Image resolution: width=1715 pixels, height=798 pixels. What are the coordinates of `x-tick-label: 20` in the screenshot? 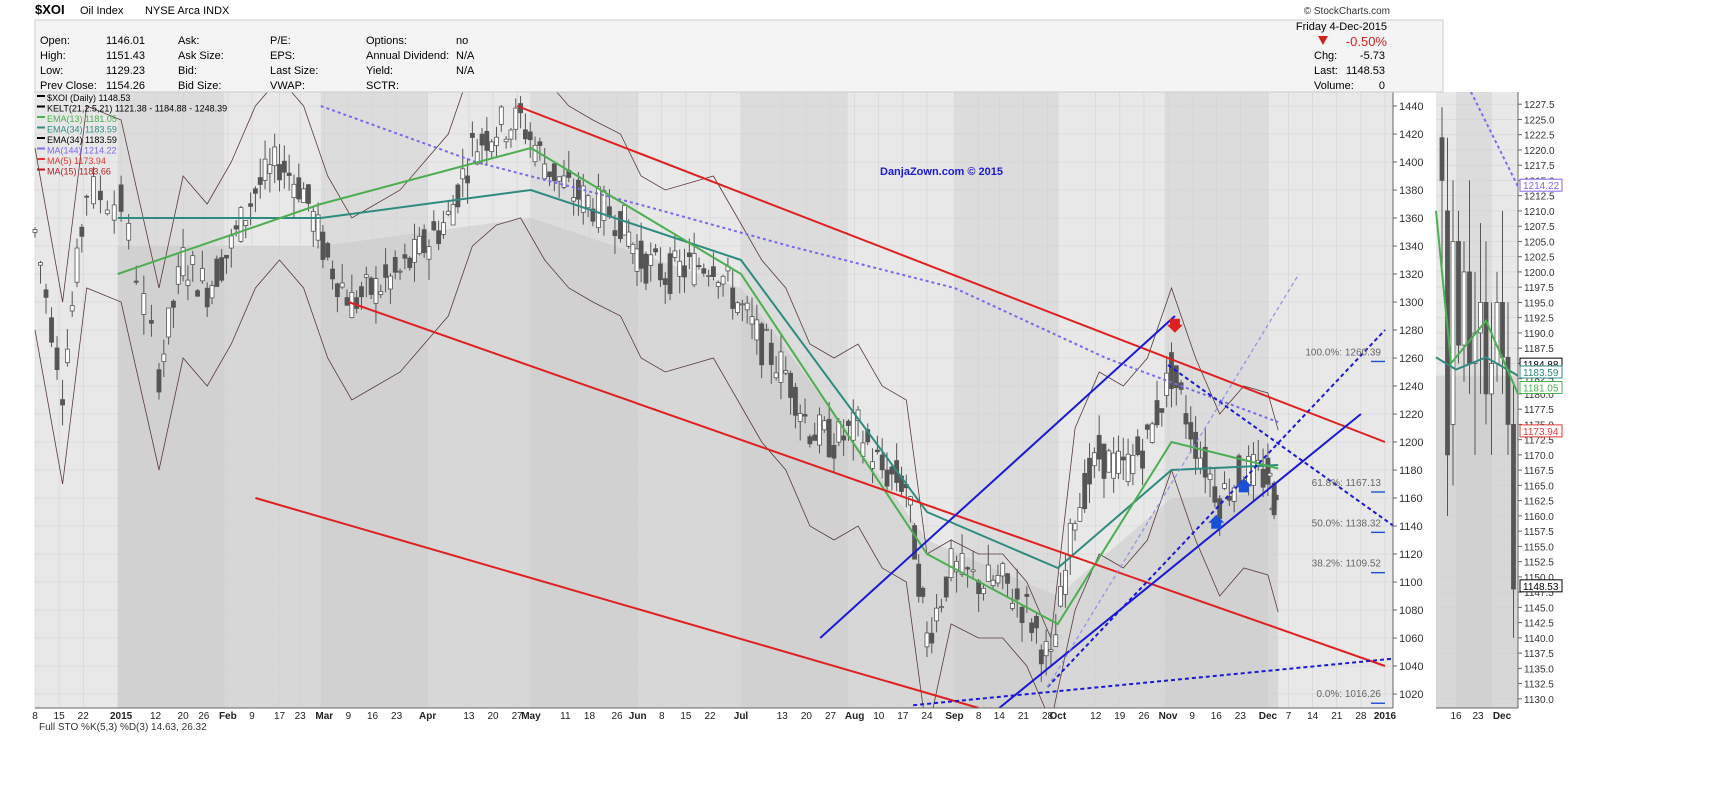 It's located at (184, 716).